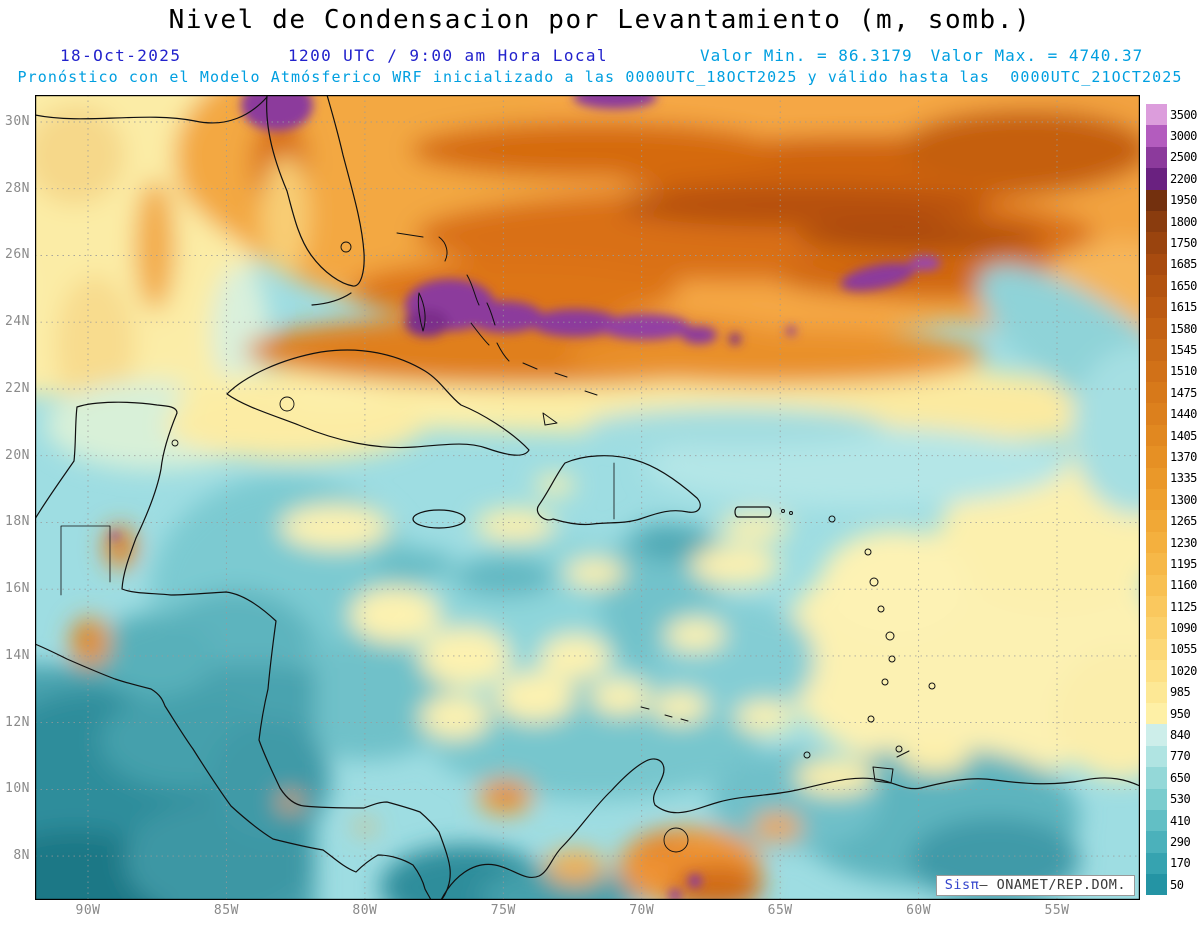  What do you see at coordinates (1183, 285) in the screenshot?
I see `colorbar-label: 1650` at bounding box center [1183, 285].